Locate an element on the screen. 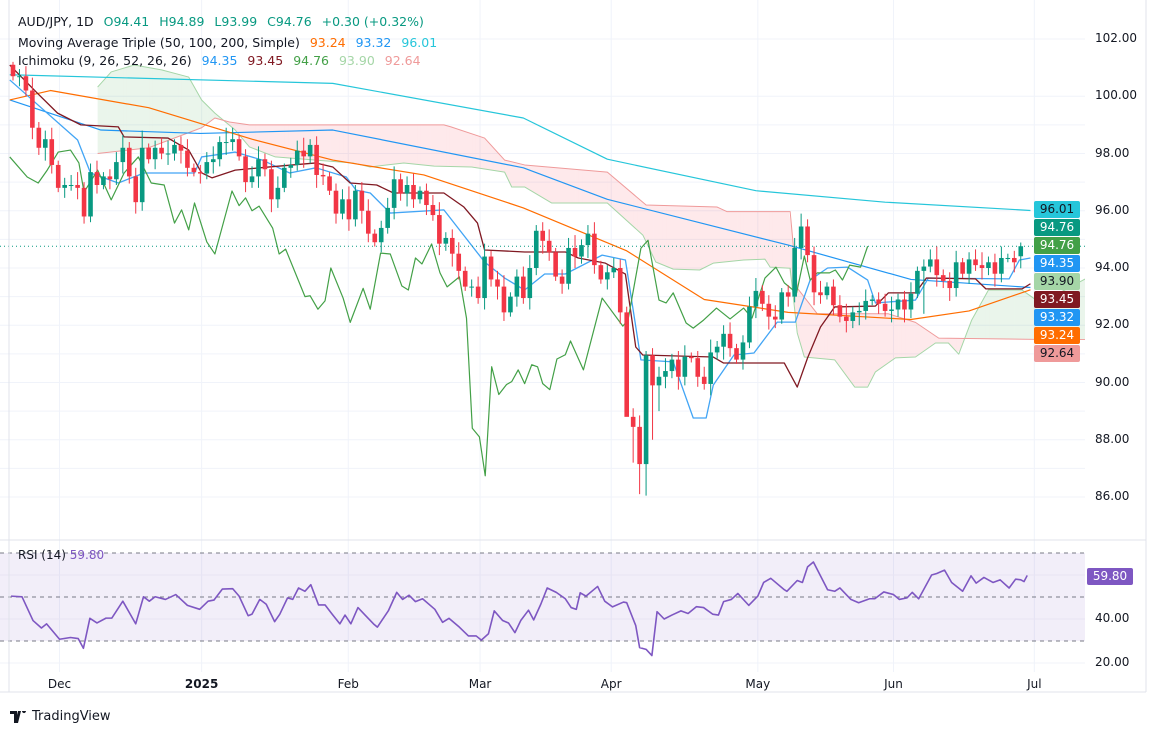 The image size is (1154, 735). tradingview-brand: TradingView is located at coordinates (60, 716).